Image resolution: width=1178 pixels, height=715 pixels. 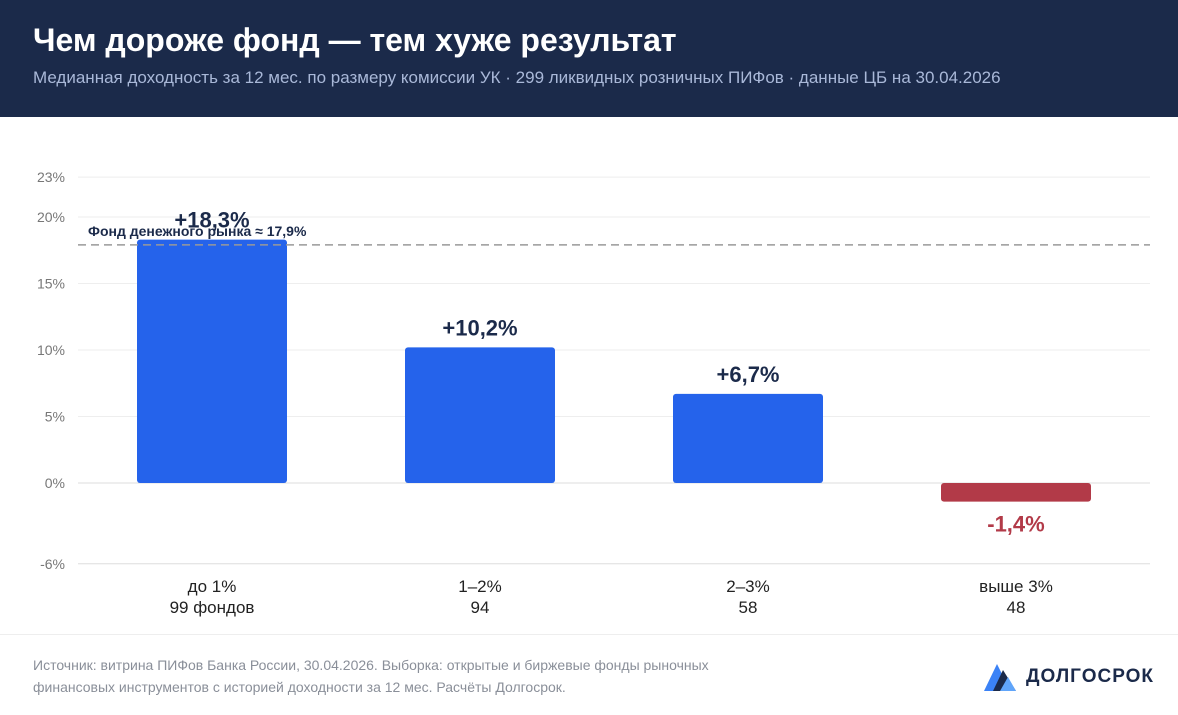 I want to click on footer-divider, so click(x=589, y=634).